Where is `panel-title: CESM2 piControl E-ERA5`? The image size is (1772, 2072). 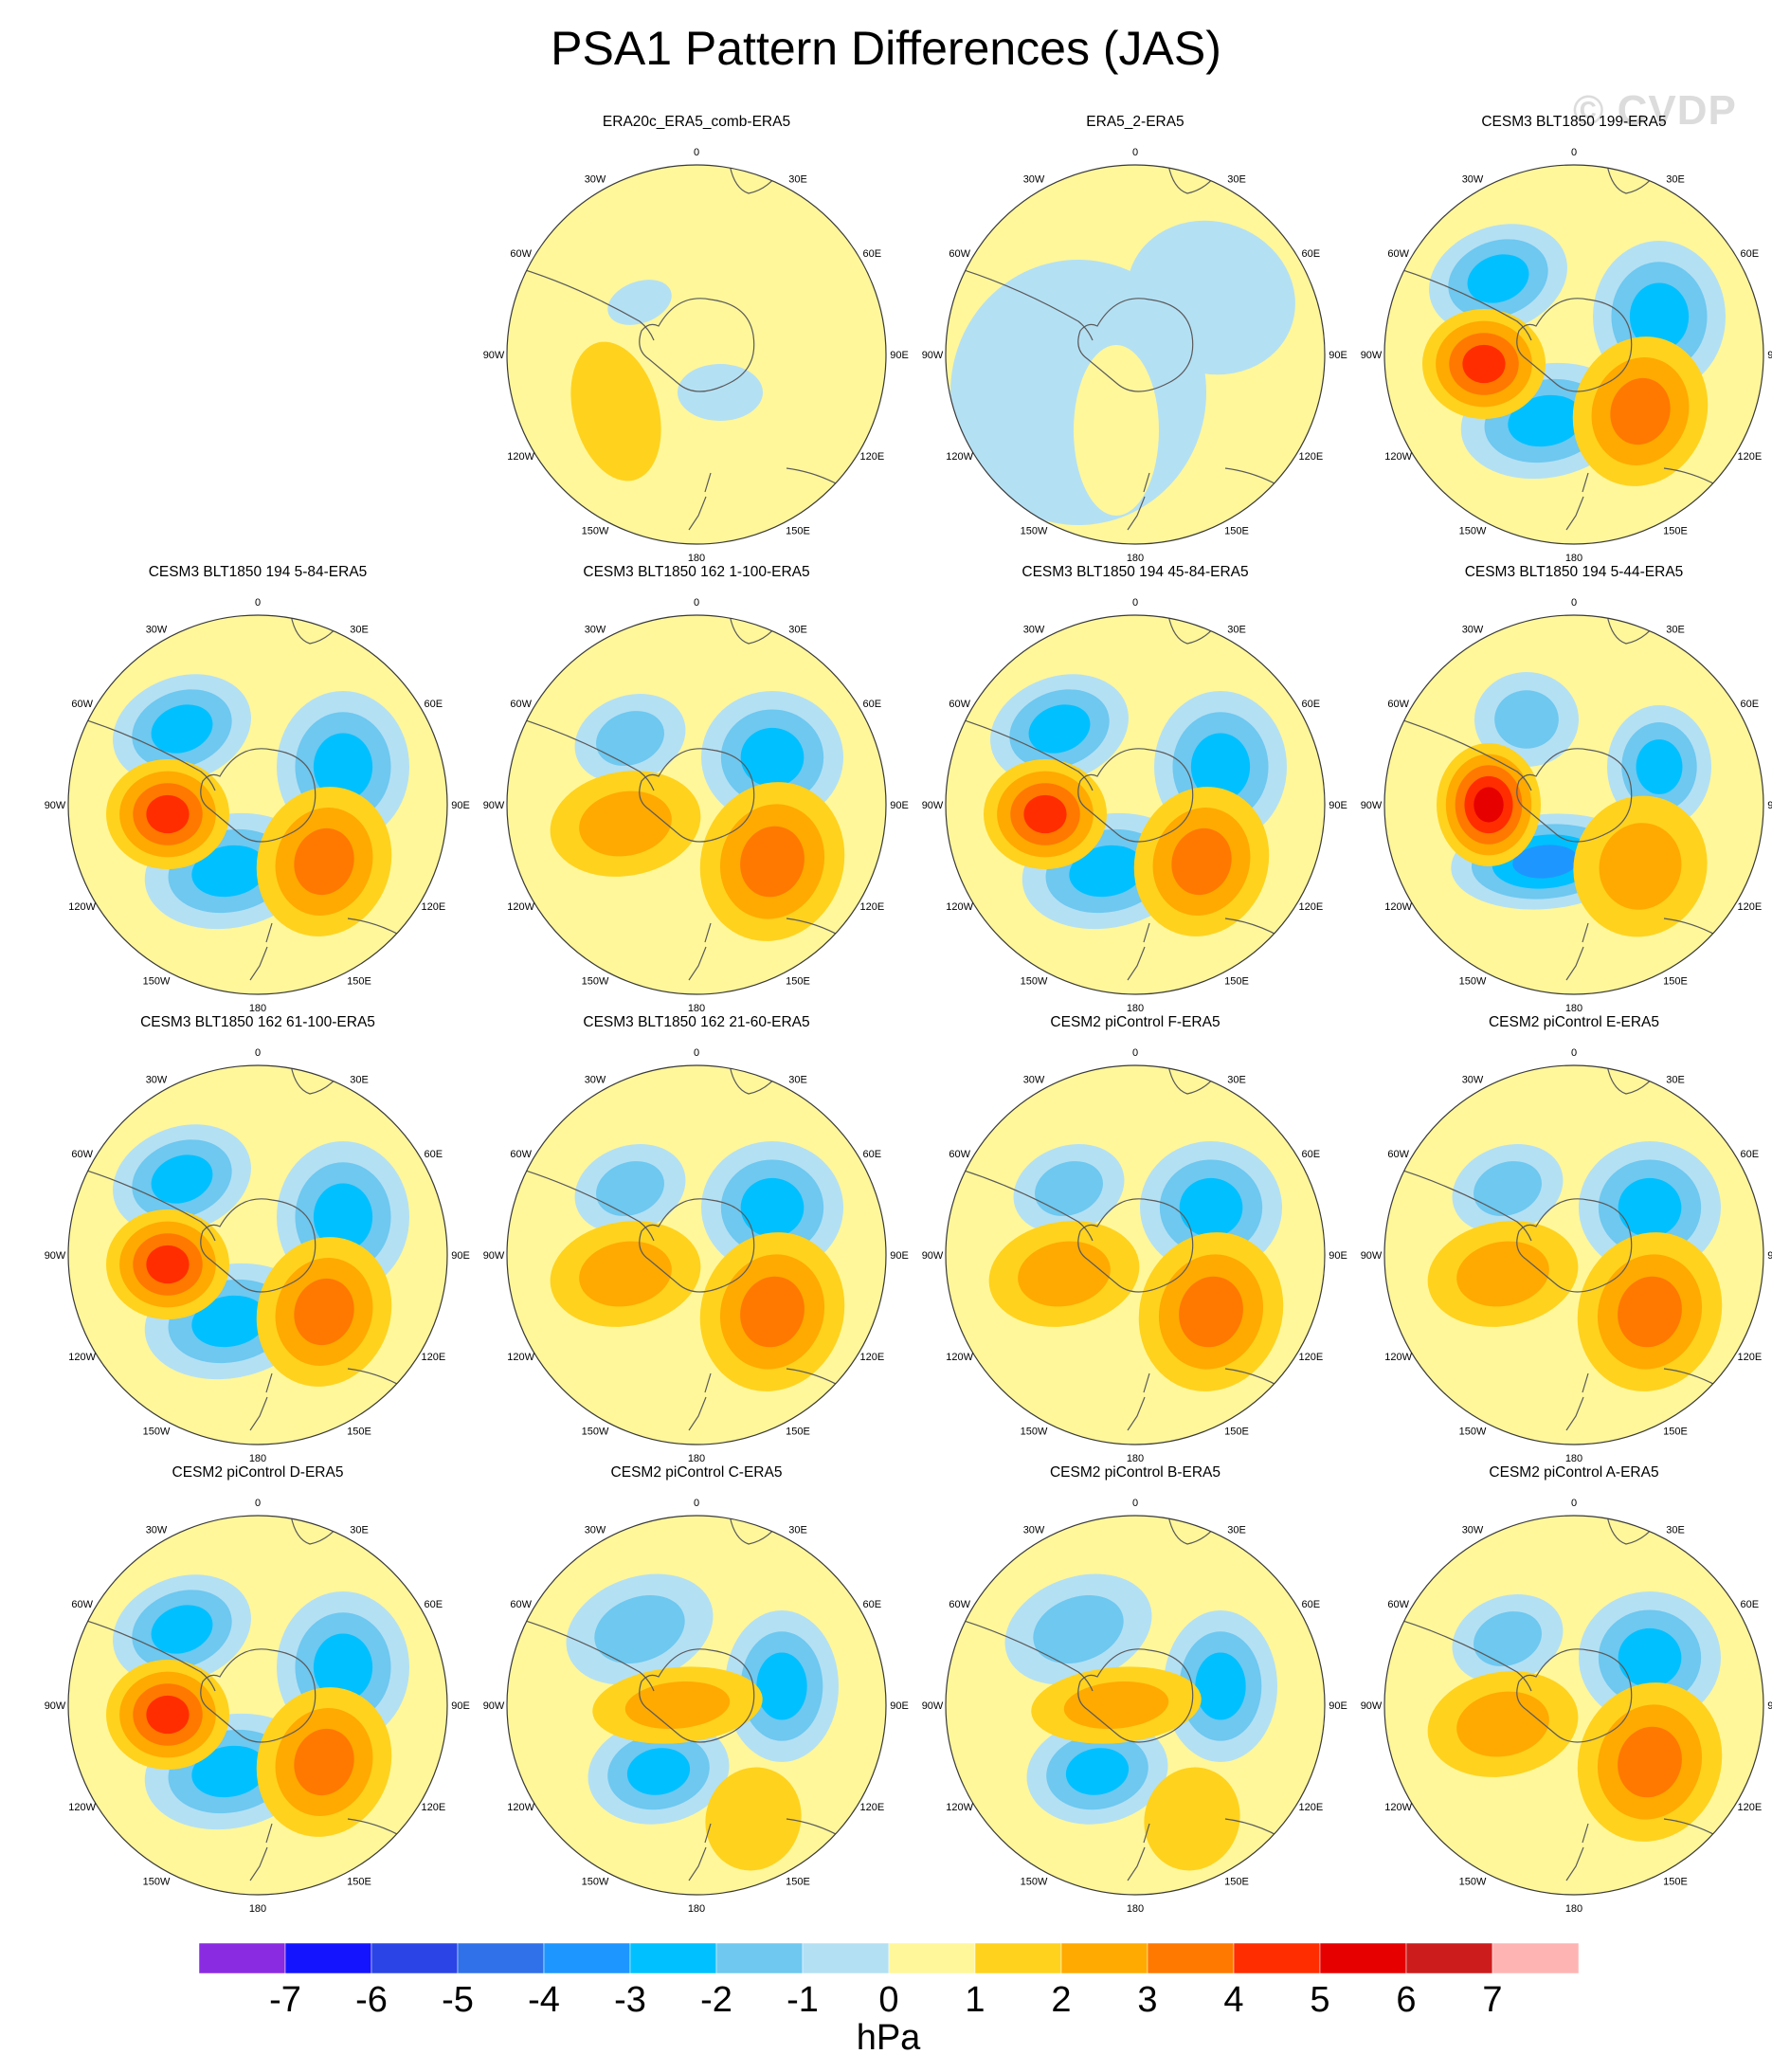 panel-title: CESM2 piControl E-ERA5 is located at coordinates (1574, 1022).